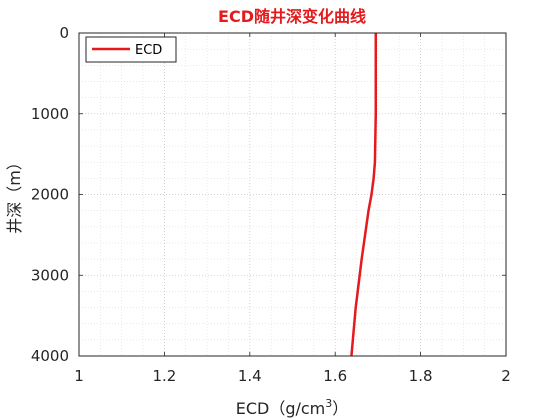  I want to click on y-tick-label: 2000, so click(50, 195).